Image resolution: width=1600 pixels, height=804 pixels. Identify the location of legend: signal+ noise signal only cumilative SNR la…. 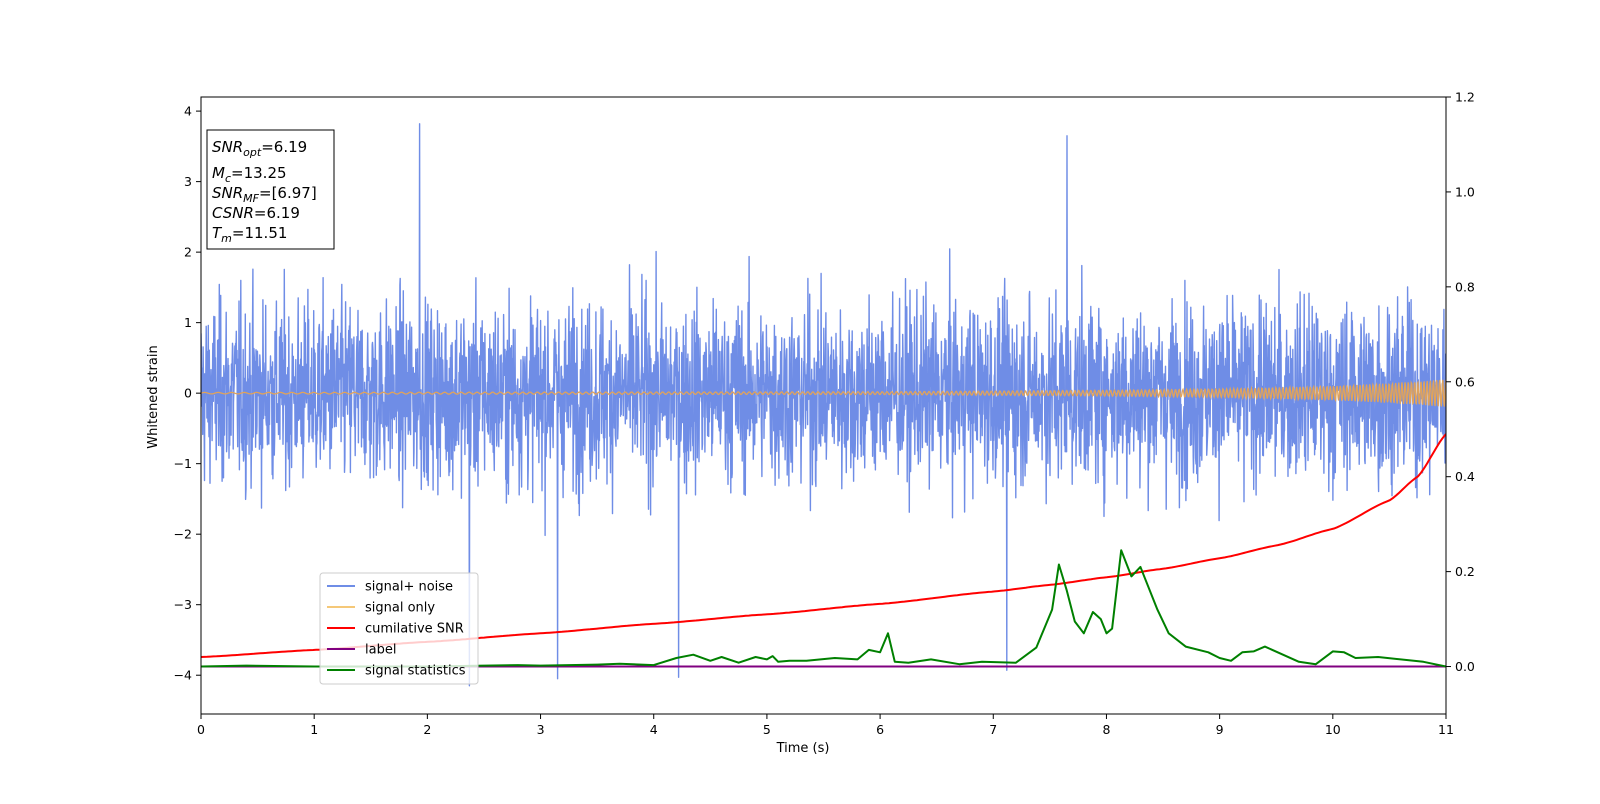
(399, 628).